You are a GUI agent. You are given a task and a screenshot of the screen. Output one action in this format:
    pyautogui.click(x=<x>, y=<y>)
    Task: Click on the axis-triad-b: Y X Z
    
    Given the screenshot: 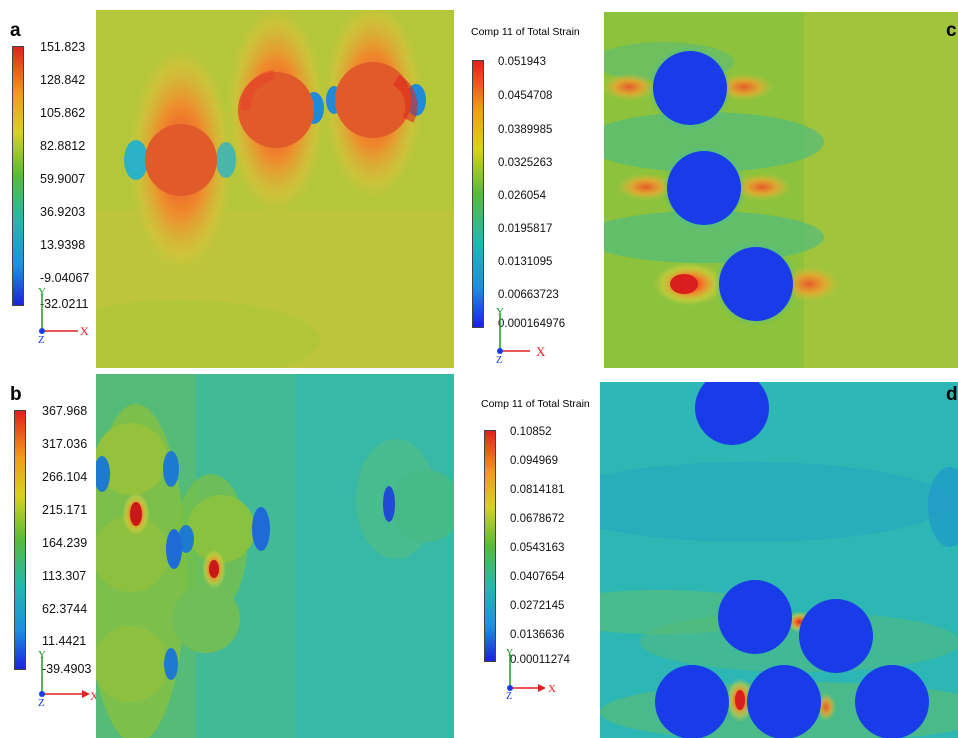 What is the action you would take?
    pyautogui.click(x=68, y=678)
    